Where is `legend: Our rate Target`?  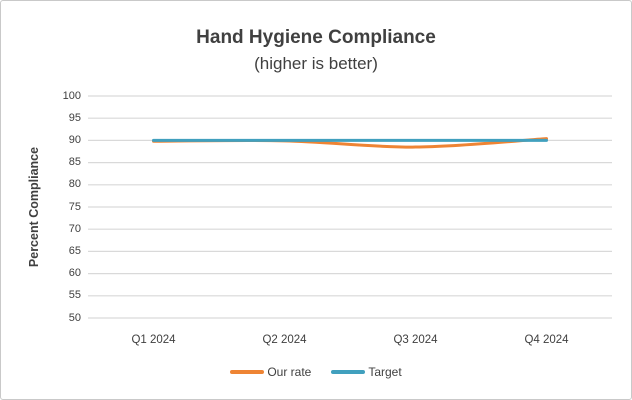 legend: Our rate Target is located at coordinates (316, 372).